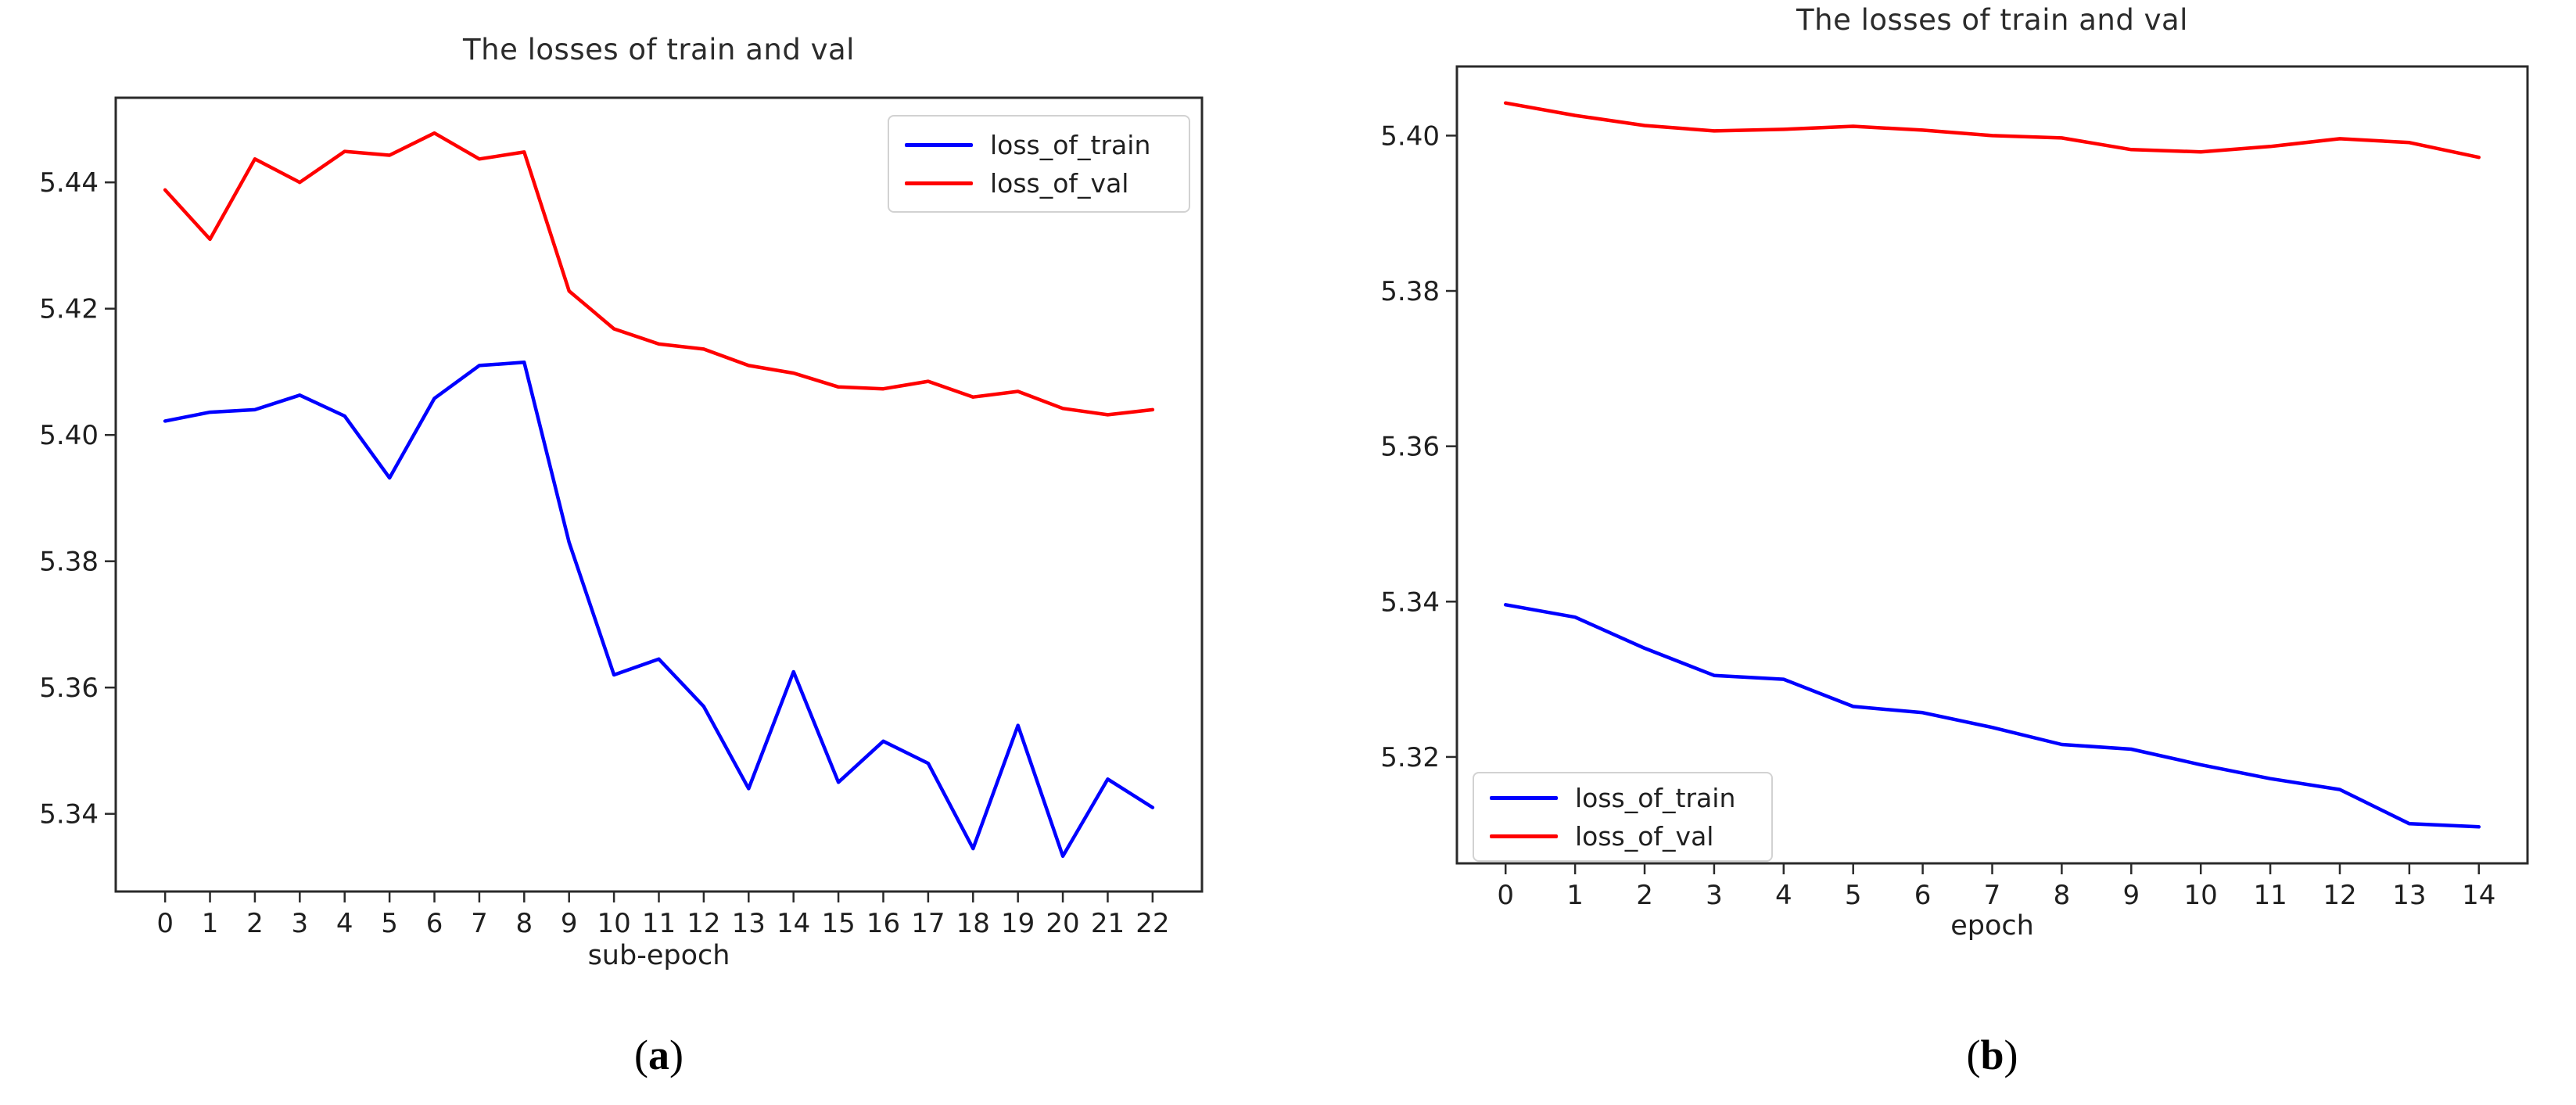  I want to click on x-tick-label: 19, so click(1018, 923).